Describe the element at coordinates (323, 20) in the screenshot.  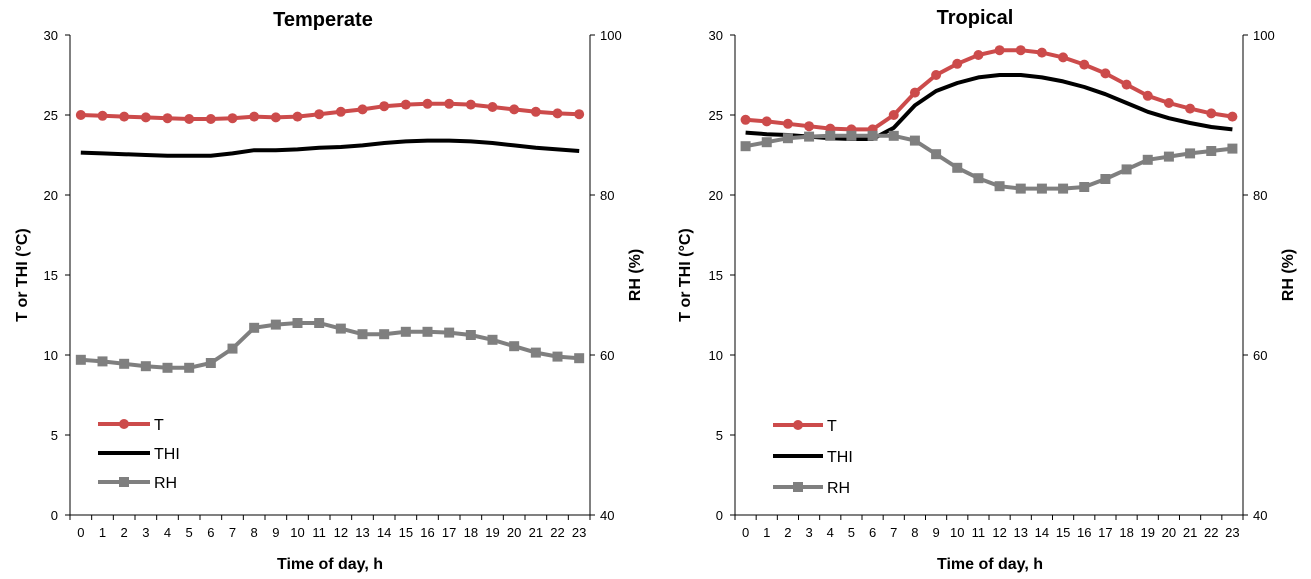
I see `chart-title: Temperate` at that location.